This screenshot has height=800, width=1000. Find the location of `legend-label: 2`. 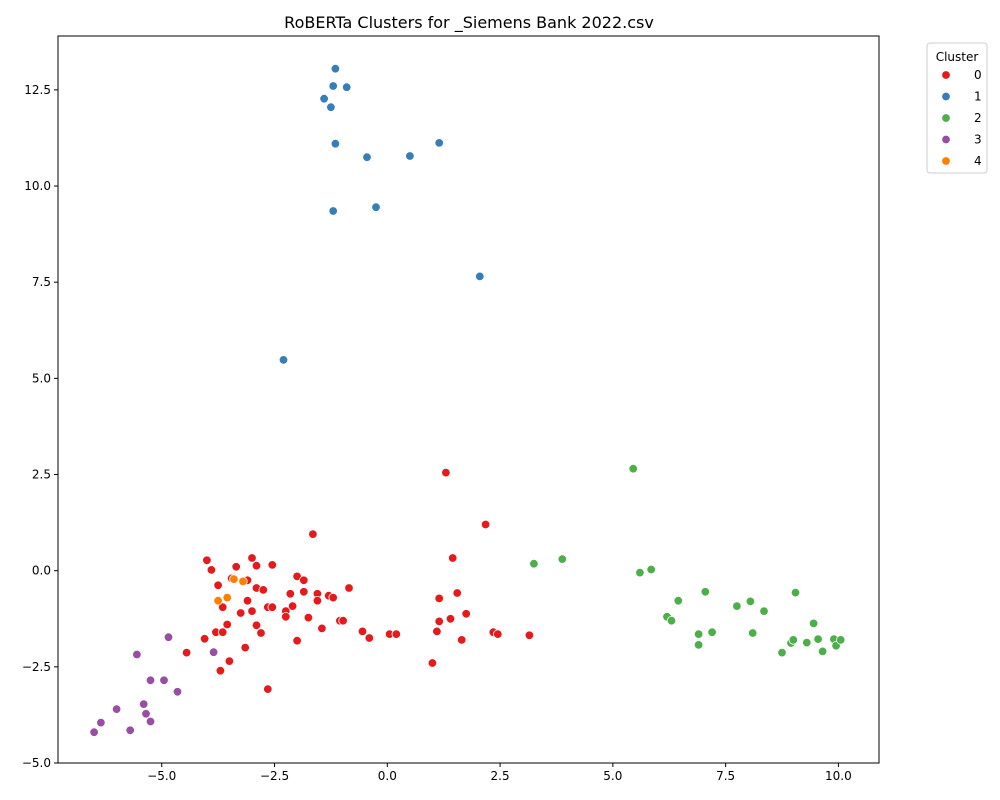

legend-label: 2 is located at coordinates (978, 118).